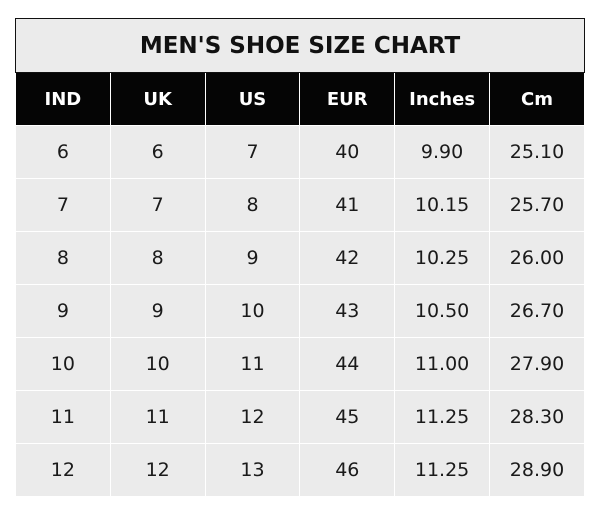  What do you see at coordinates (157, 152) in the screenshot?
I see `cell-uk: 6` at bounding box center [157, 152].